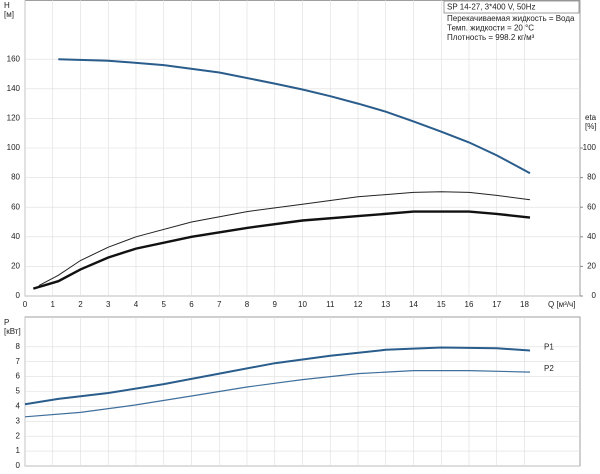 This screenshot has width=600, height=474. I want to click on y-tick-label: 6, so click(18, 376).